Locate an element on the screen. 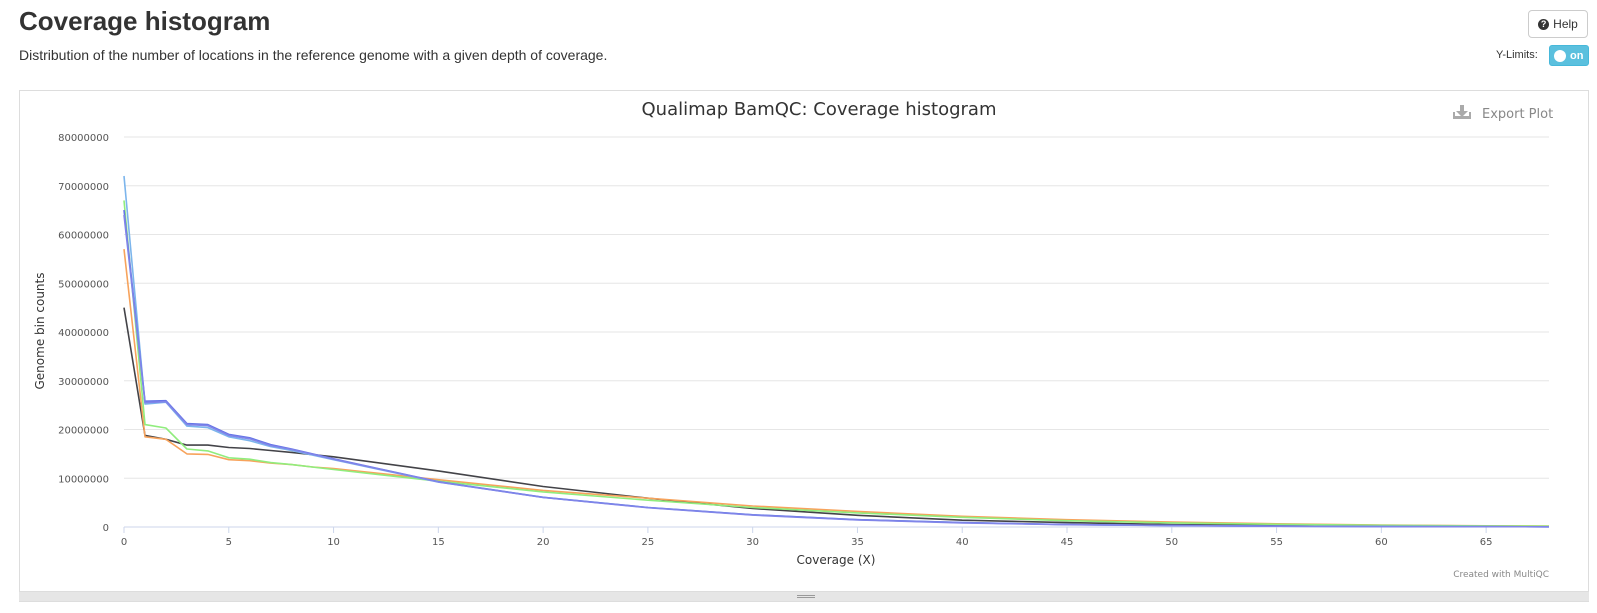 This screenshot has height=613, width=1597. y-tick-label: 0 is located at coordinates (106, 528).